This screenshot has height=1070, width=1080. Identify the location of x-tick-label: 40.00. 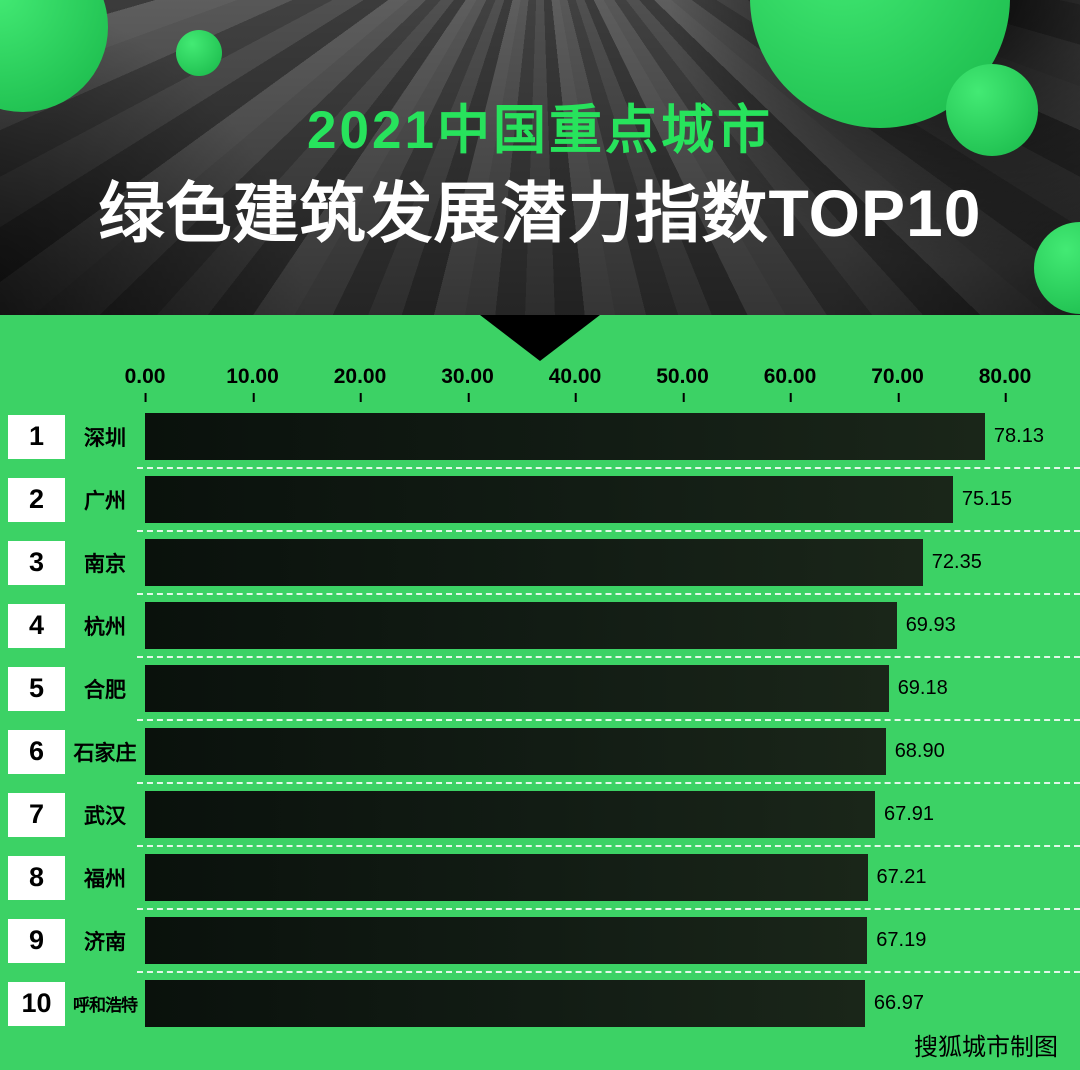
(575, 383).